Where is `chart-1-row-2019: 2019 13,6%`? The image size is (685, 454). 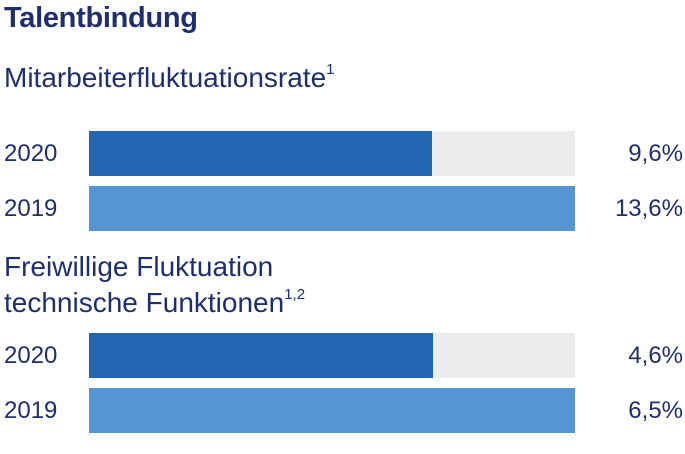
chart-1-row-2019: 2019 13,6% is located at coordinates (342, 209).